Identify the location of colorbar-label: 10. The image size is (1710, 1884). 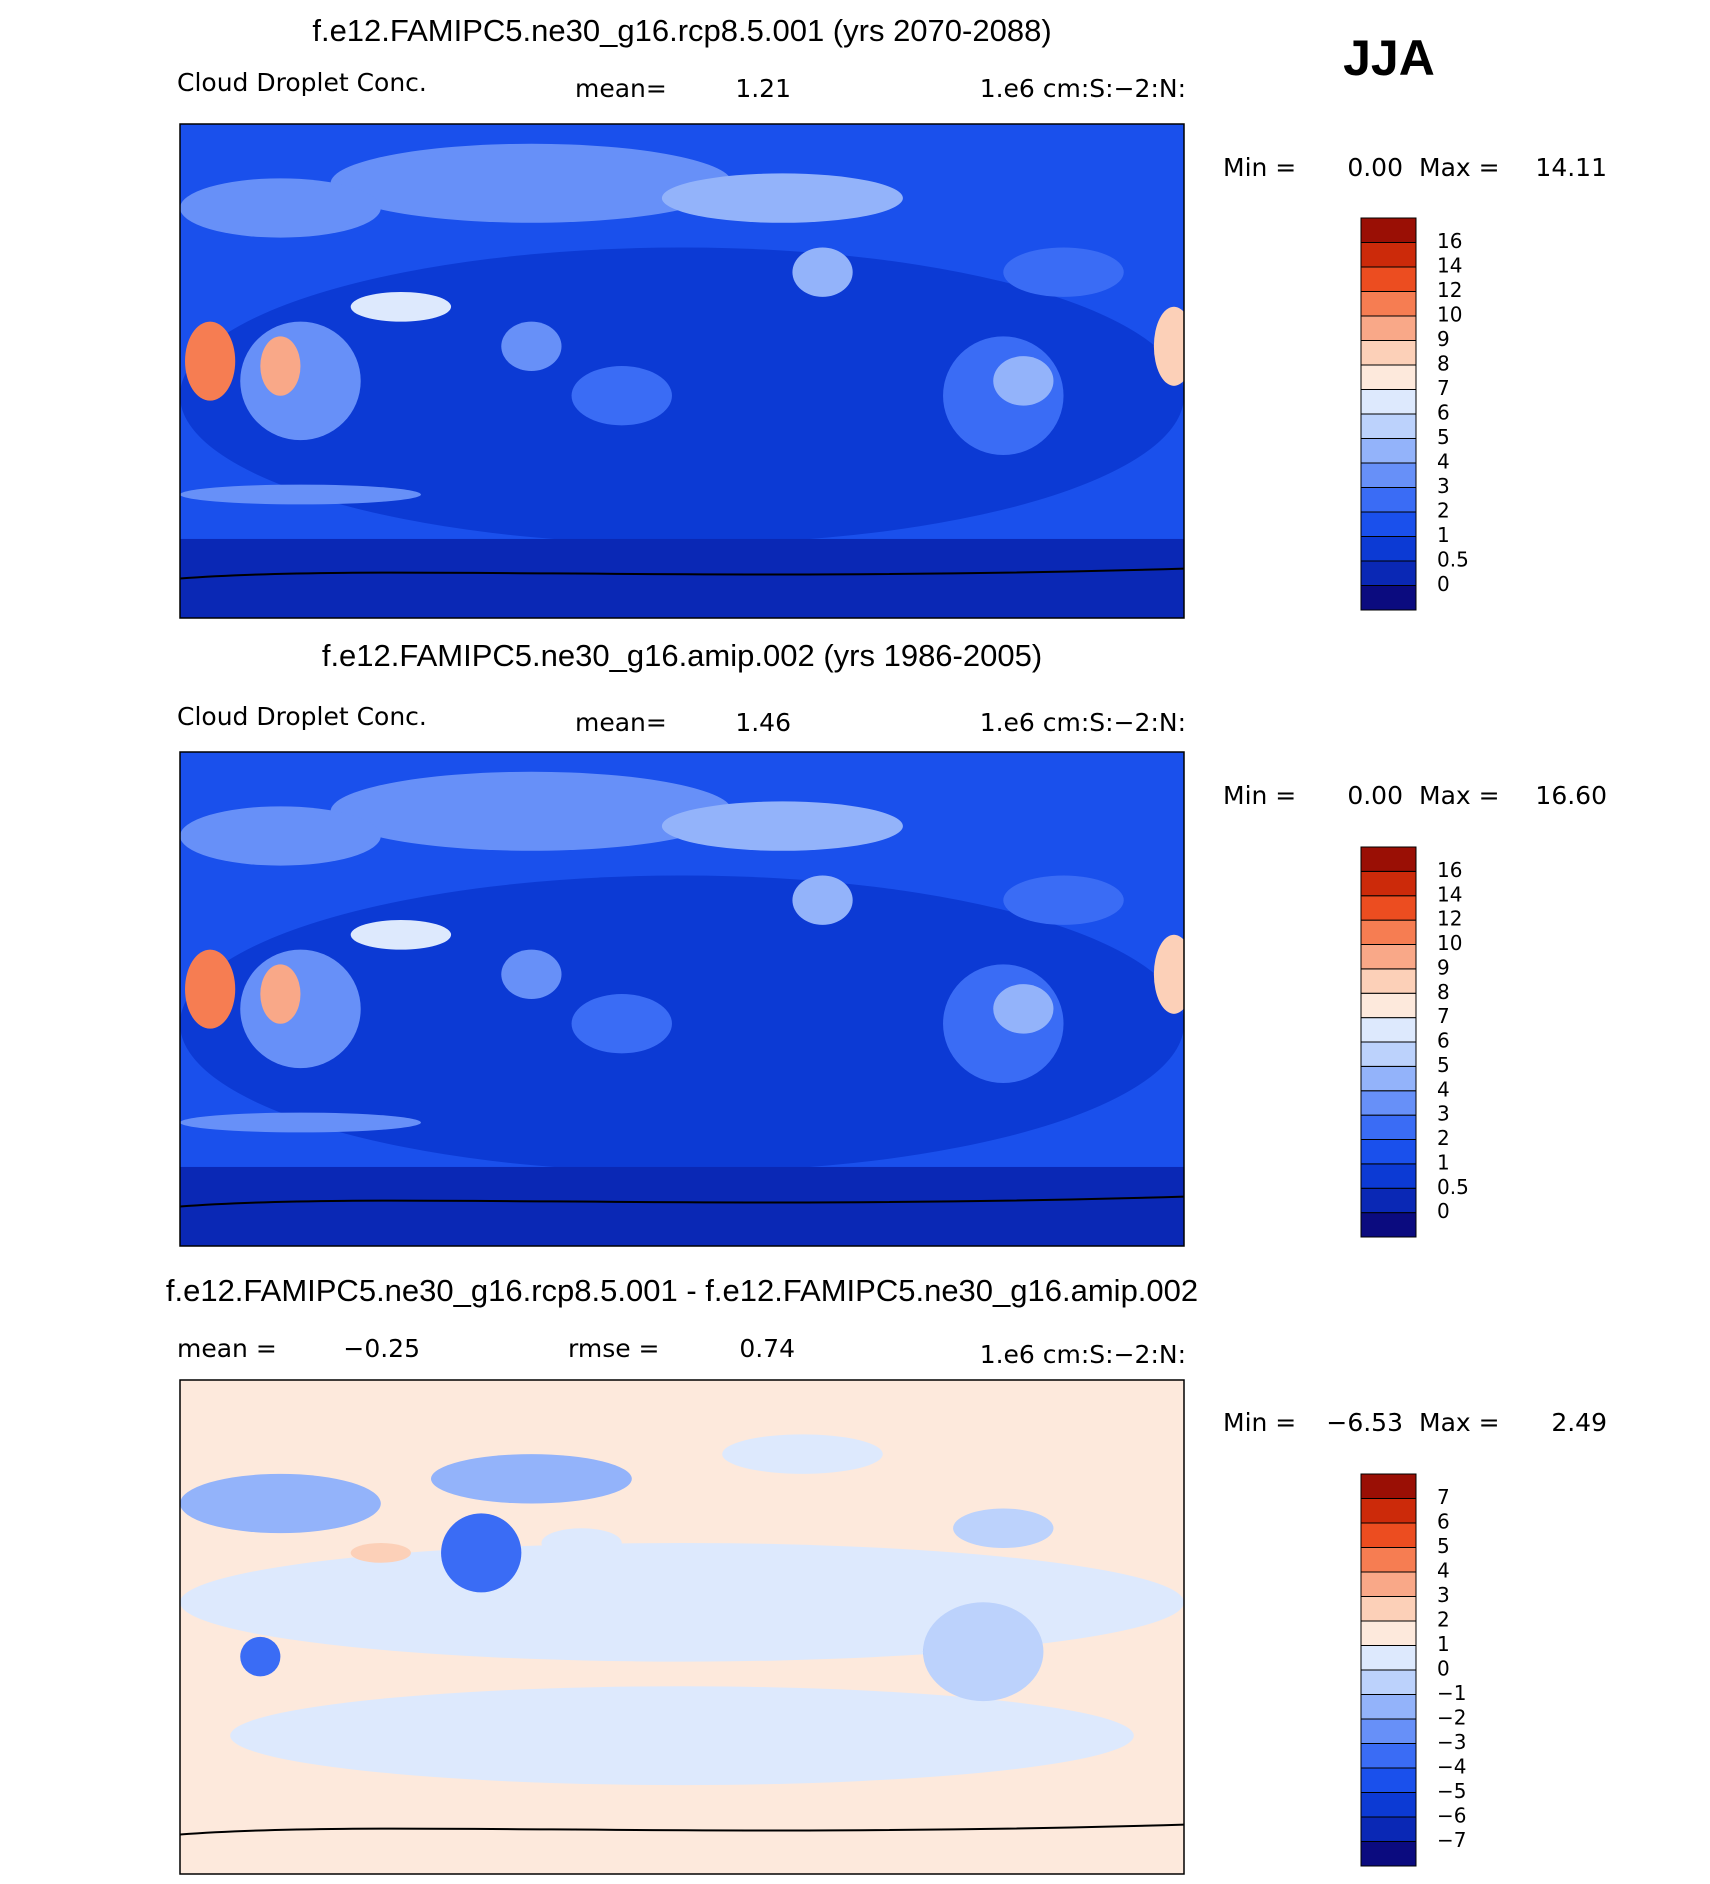
(1449, 315).